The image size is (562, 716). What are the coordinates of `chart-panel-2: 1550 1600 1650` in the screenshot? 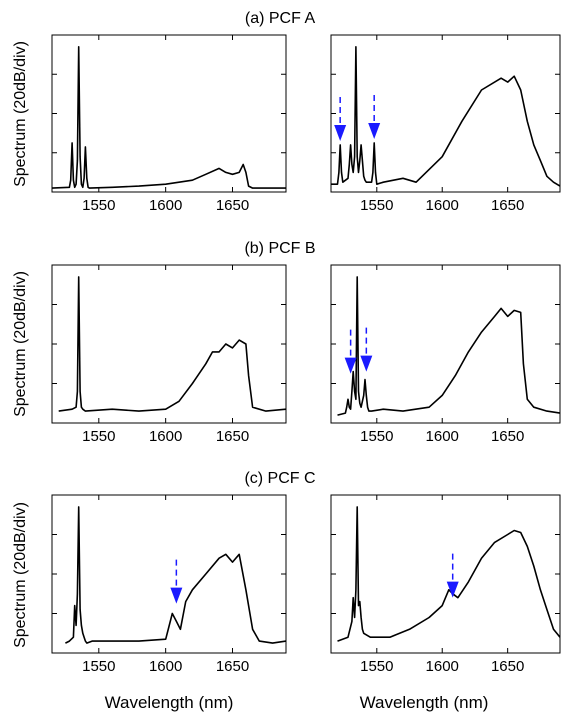 It's located at (445, 124).